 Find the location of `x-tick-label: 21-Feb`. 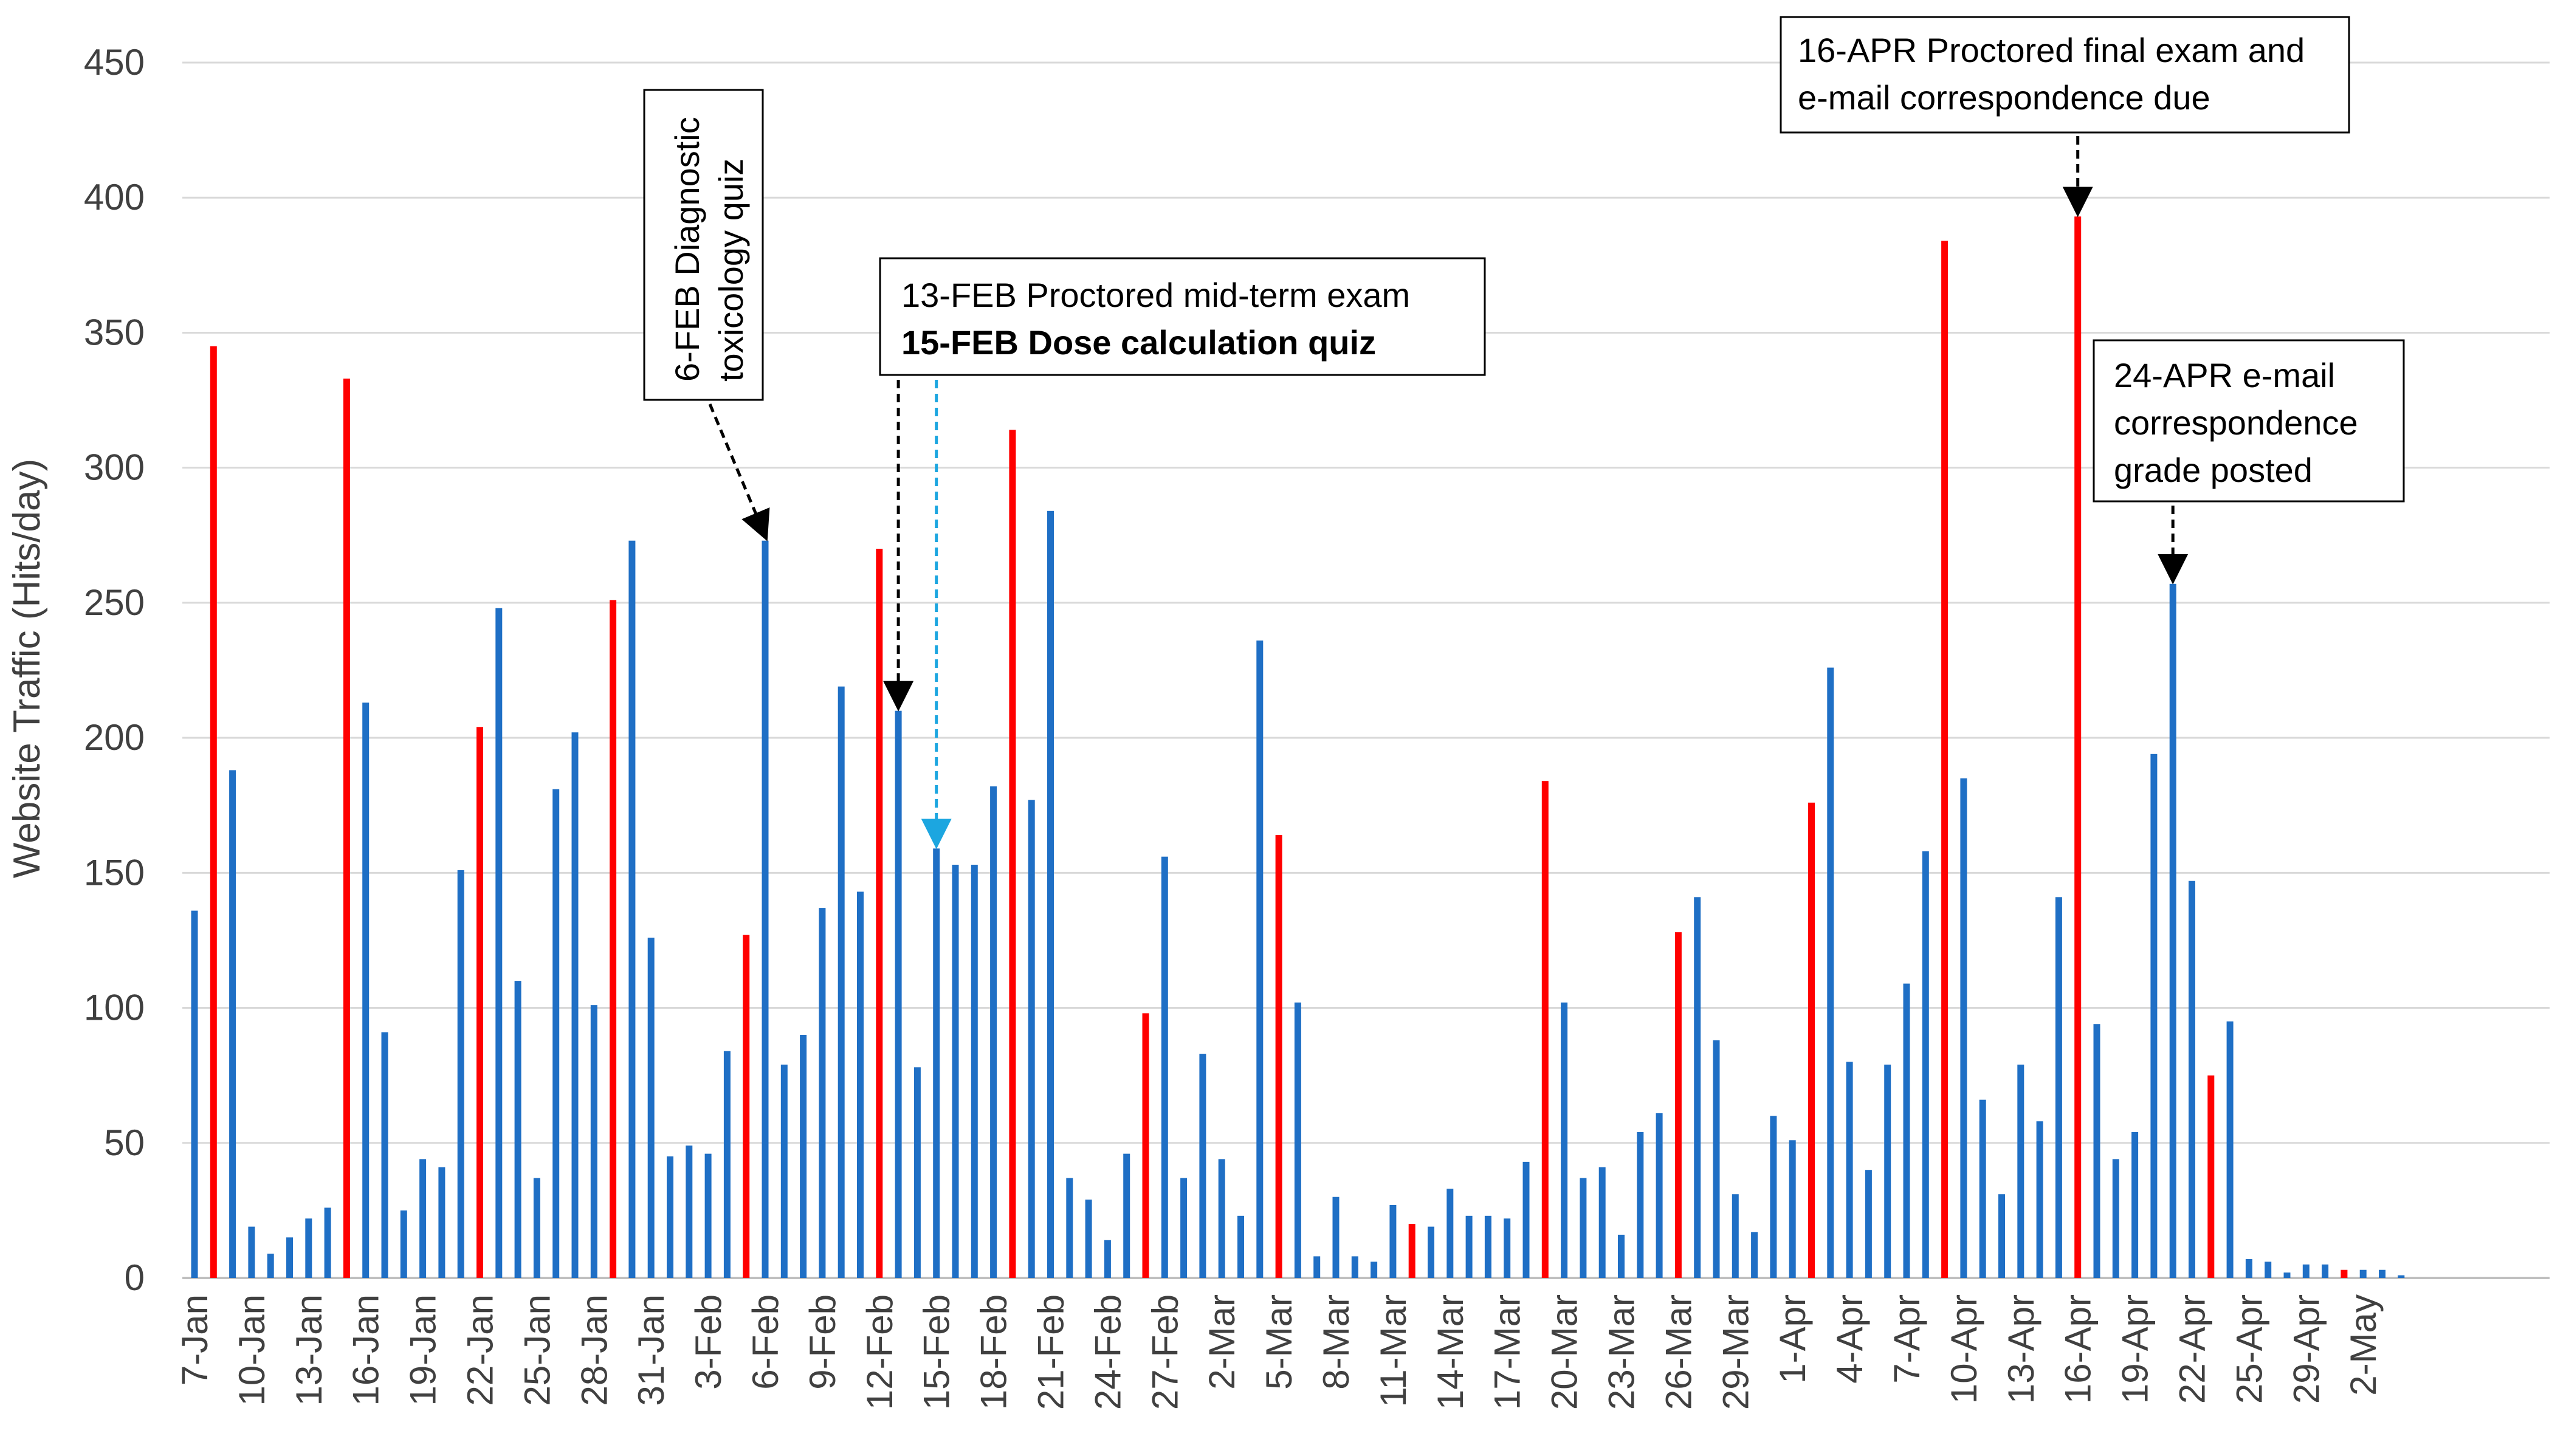

x-tick-label: 21-Feb is located at coordinates (1051, 1352).